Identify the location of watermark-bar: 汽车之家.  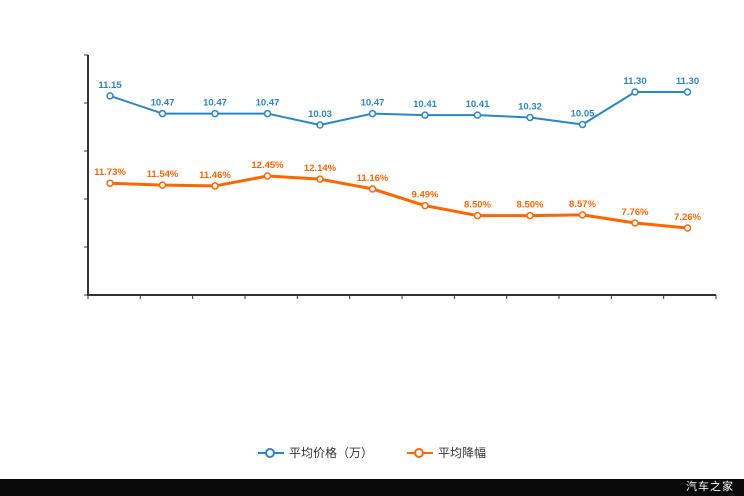
(372, 487).